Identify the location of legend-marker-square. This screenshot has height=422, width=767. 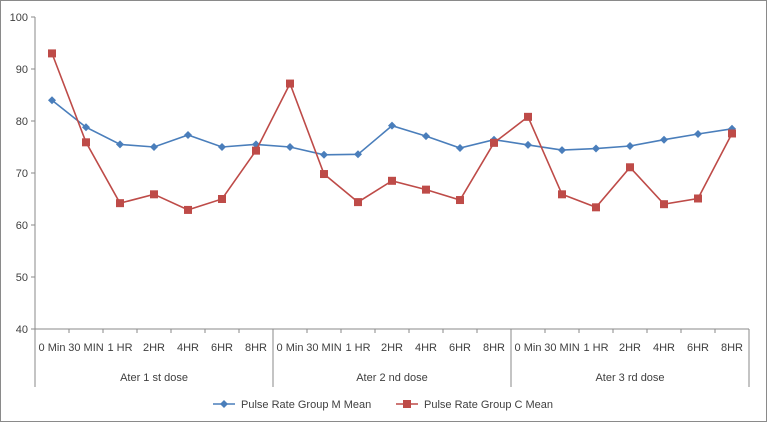
(407, 404).